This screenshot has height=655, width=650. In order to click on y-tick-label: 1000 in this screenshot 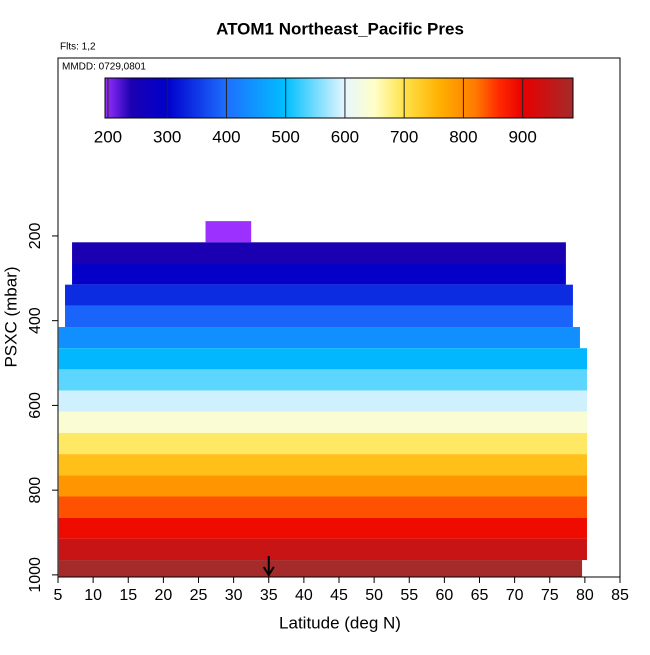, I will do `click(35, 575)`.